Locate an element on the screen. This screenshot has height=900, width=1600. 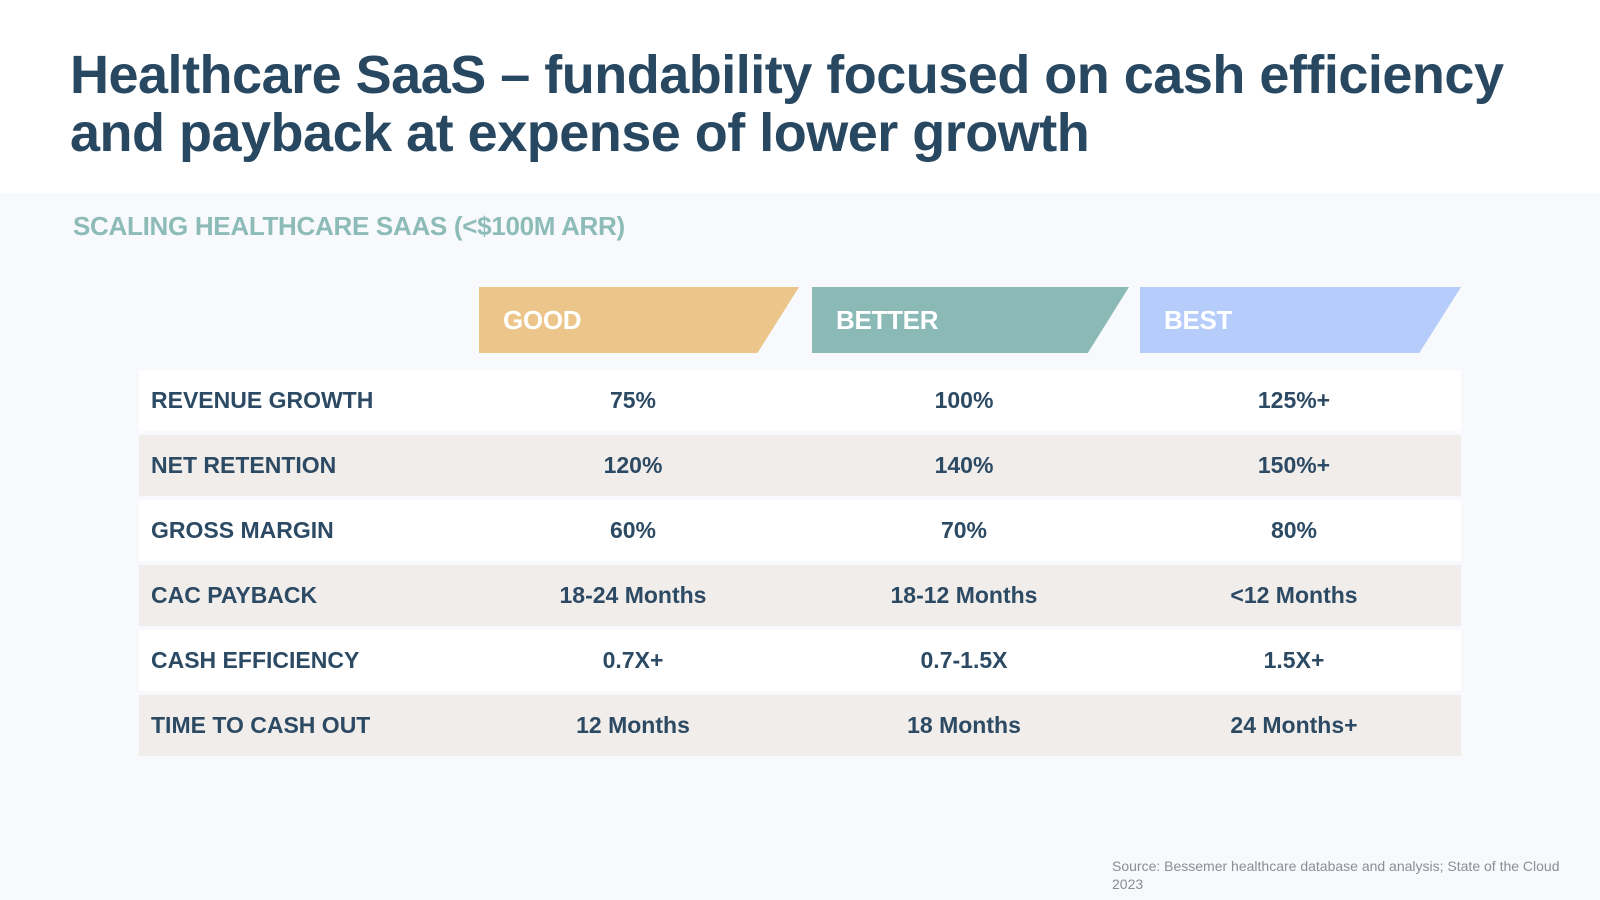
table-row: CASH EFFICIENCY 0.7X+ 0.7-1.5X 1.5X+ is located at coordinates (800, 660).